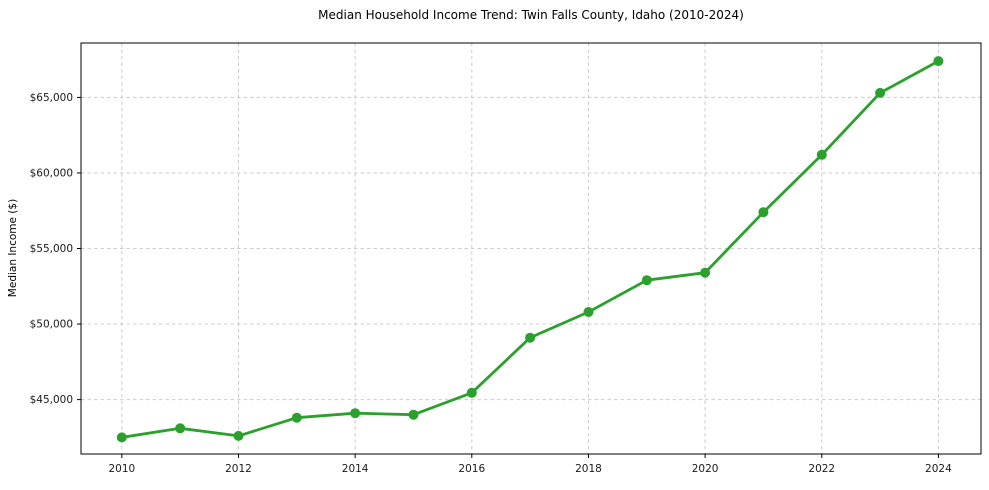 This screenshot has width=989, height=490. I want to click on data-point-2022, so click(821, 154).